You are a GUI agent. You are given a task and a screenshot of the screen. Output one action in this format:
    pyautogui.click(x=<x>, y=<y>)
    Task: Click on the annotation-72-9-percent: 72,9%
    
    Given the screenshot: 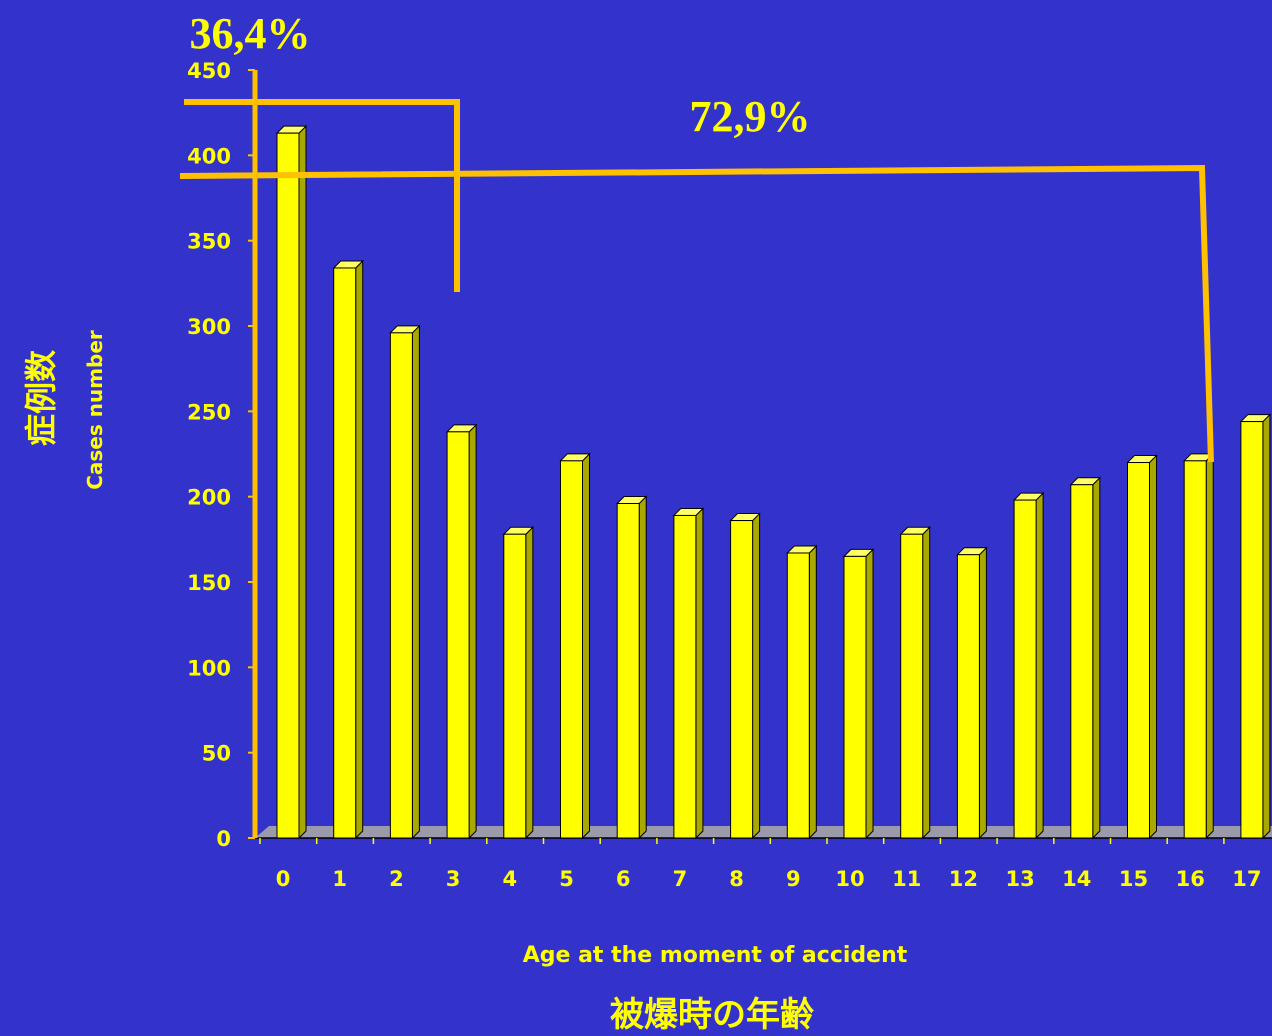 What is the action you would take?
    pyautogui.click(x=750, y=116)
    